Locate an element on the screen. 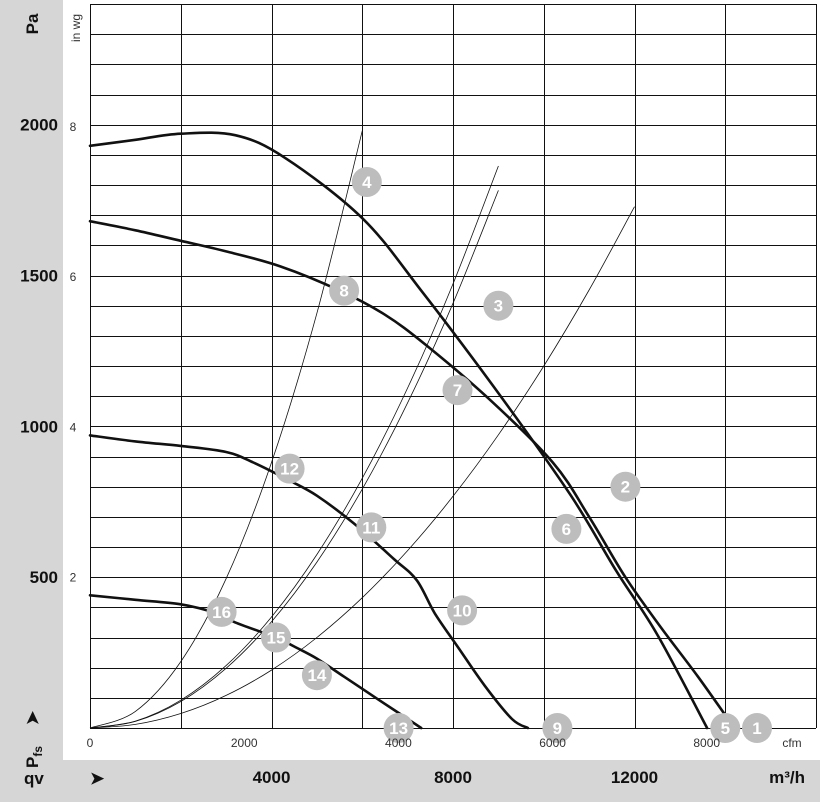 The width and height of the screenshot is (820, 802). operating-point-label: 9 is located at coordinates (557, 728).